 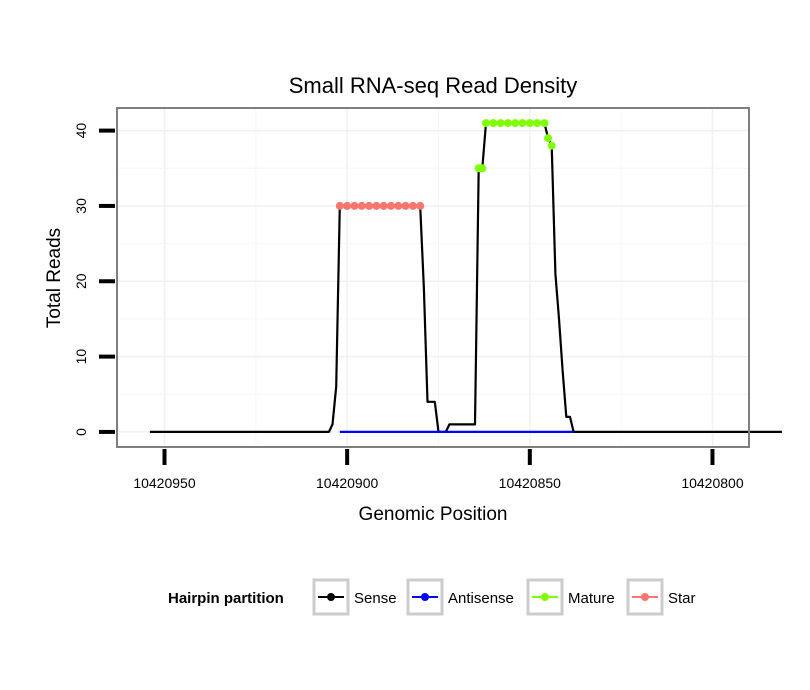 I want to click on legend-label: Antisense, so click(x=481, y=598).